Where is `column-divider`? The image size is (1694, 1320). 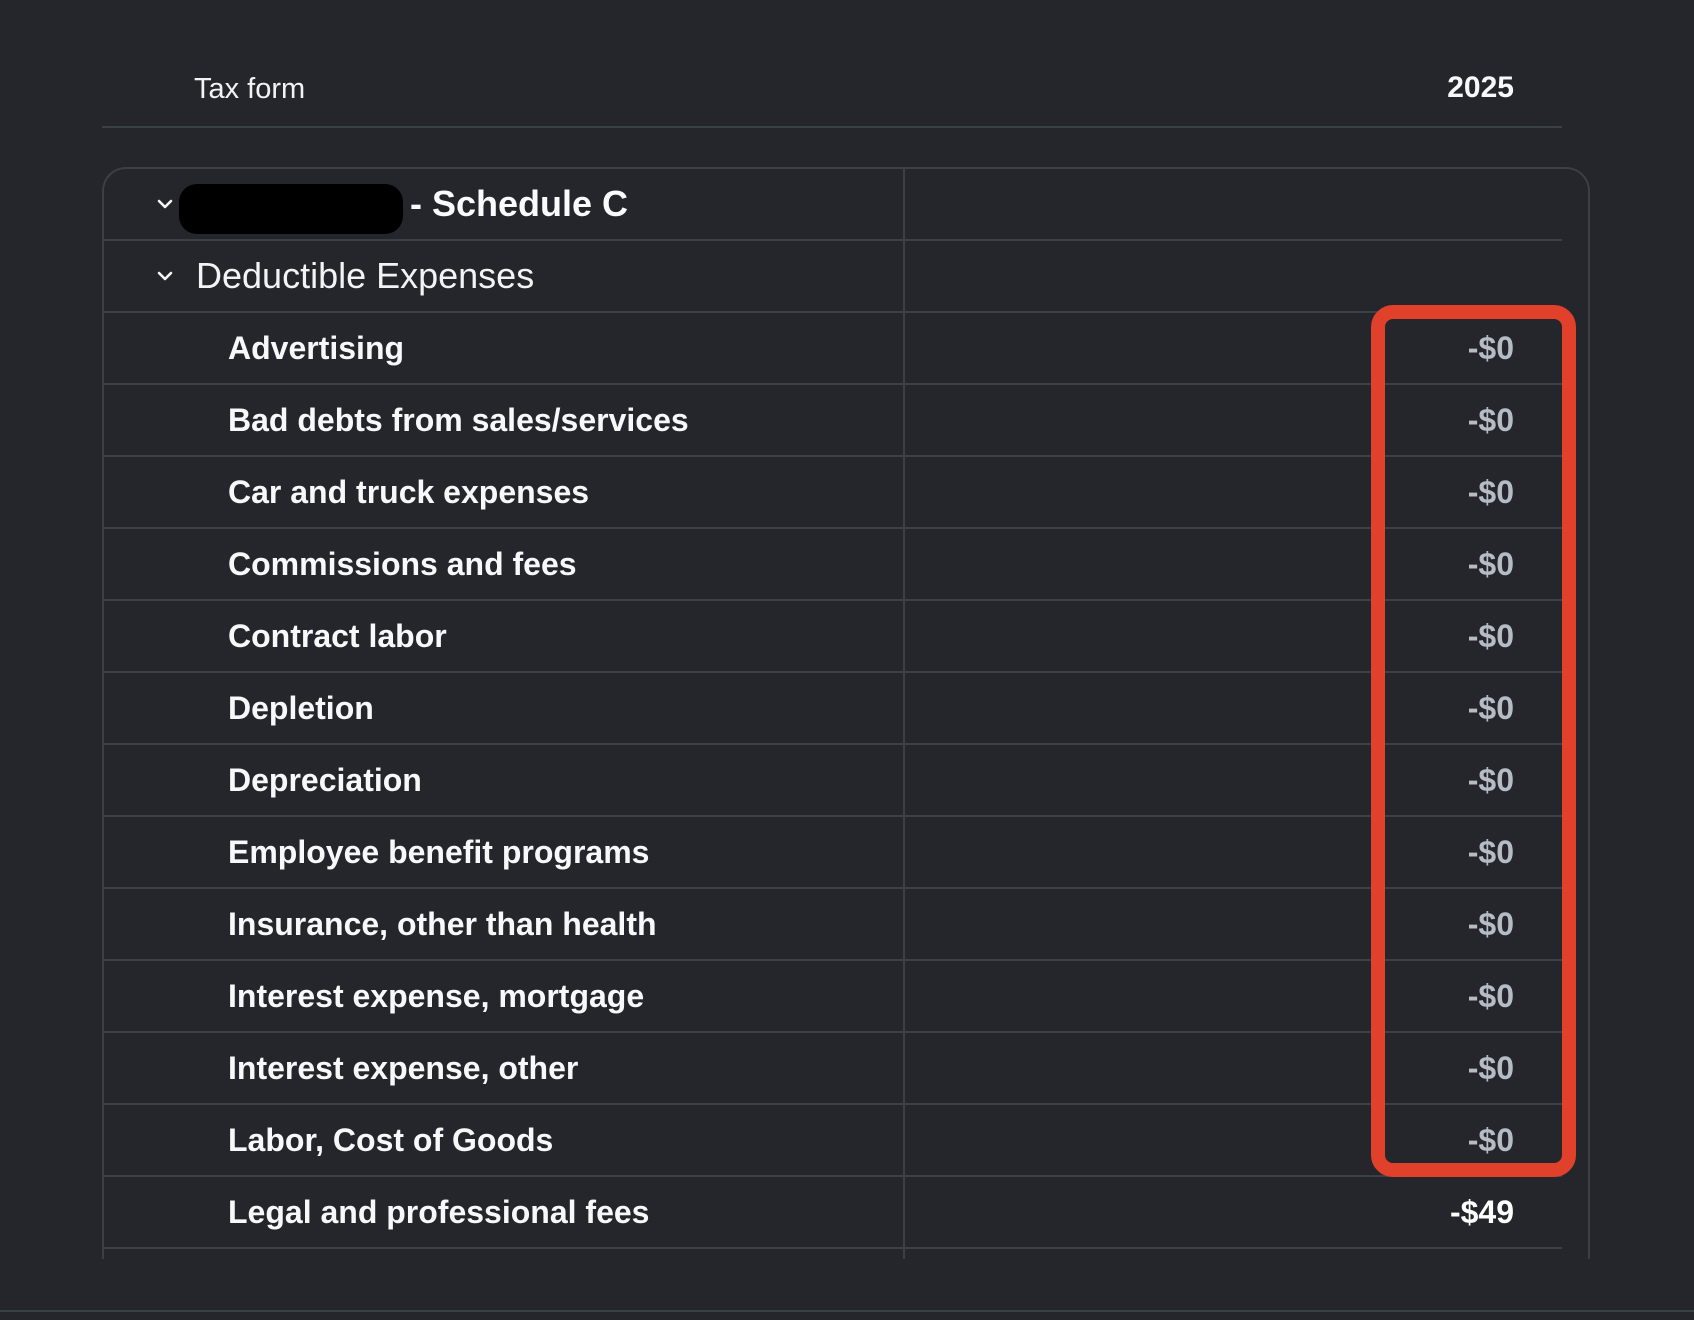 column-divider is located at coordinates (904, 714).